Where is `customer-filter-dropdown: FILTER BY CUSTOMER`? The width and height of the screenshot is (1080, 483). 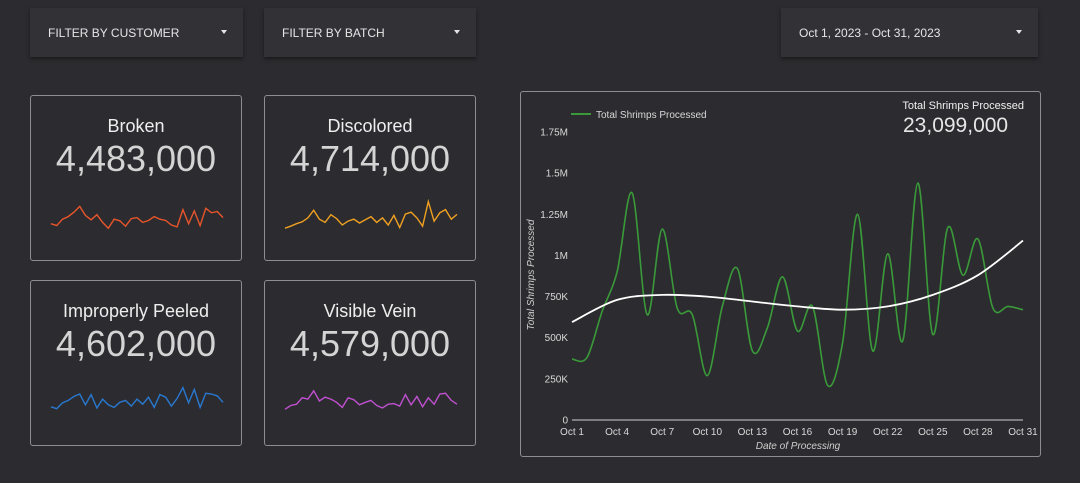
customer-filter-dropdown: FILTER BY CUSTOMER is located at coordinates (136, 32).